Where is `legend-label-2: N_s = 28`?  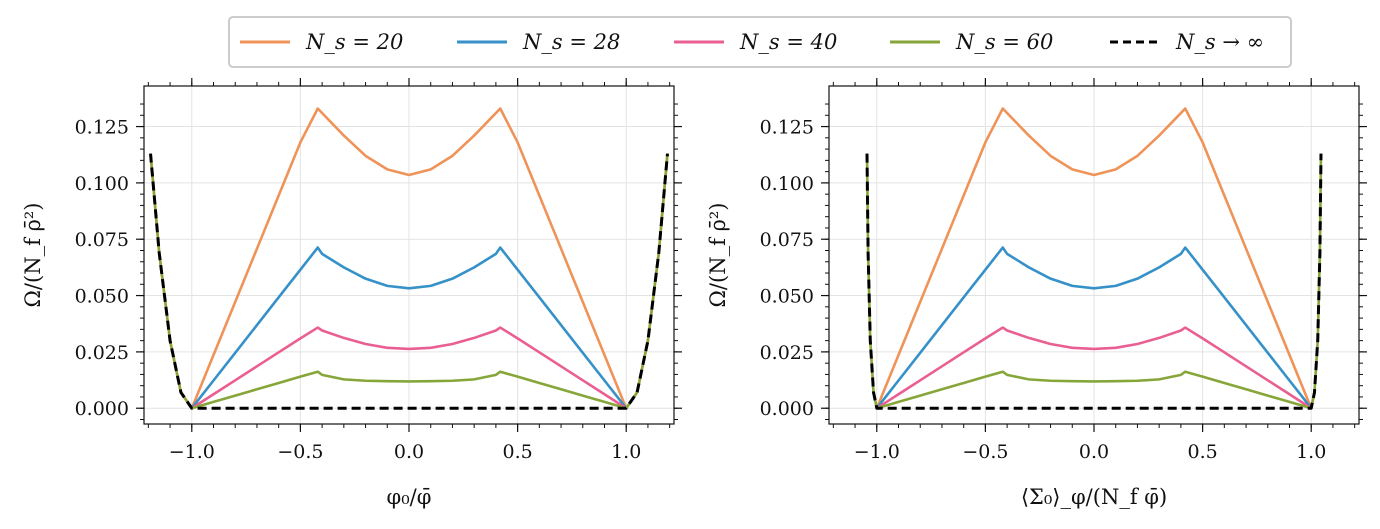
legend-label-2: N_s = 28 is located at coordinates (571, 42).